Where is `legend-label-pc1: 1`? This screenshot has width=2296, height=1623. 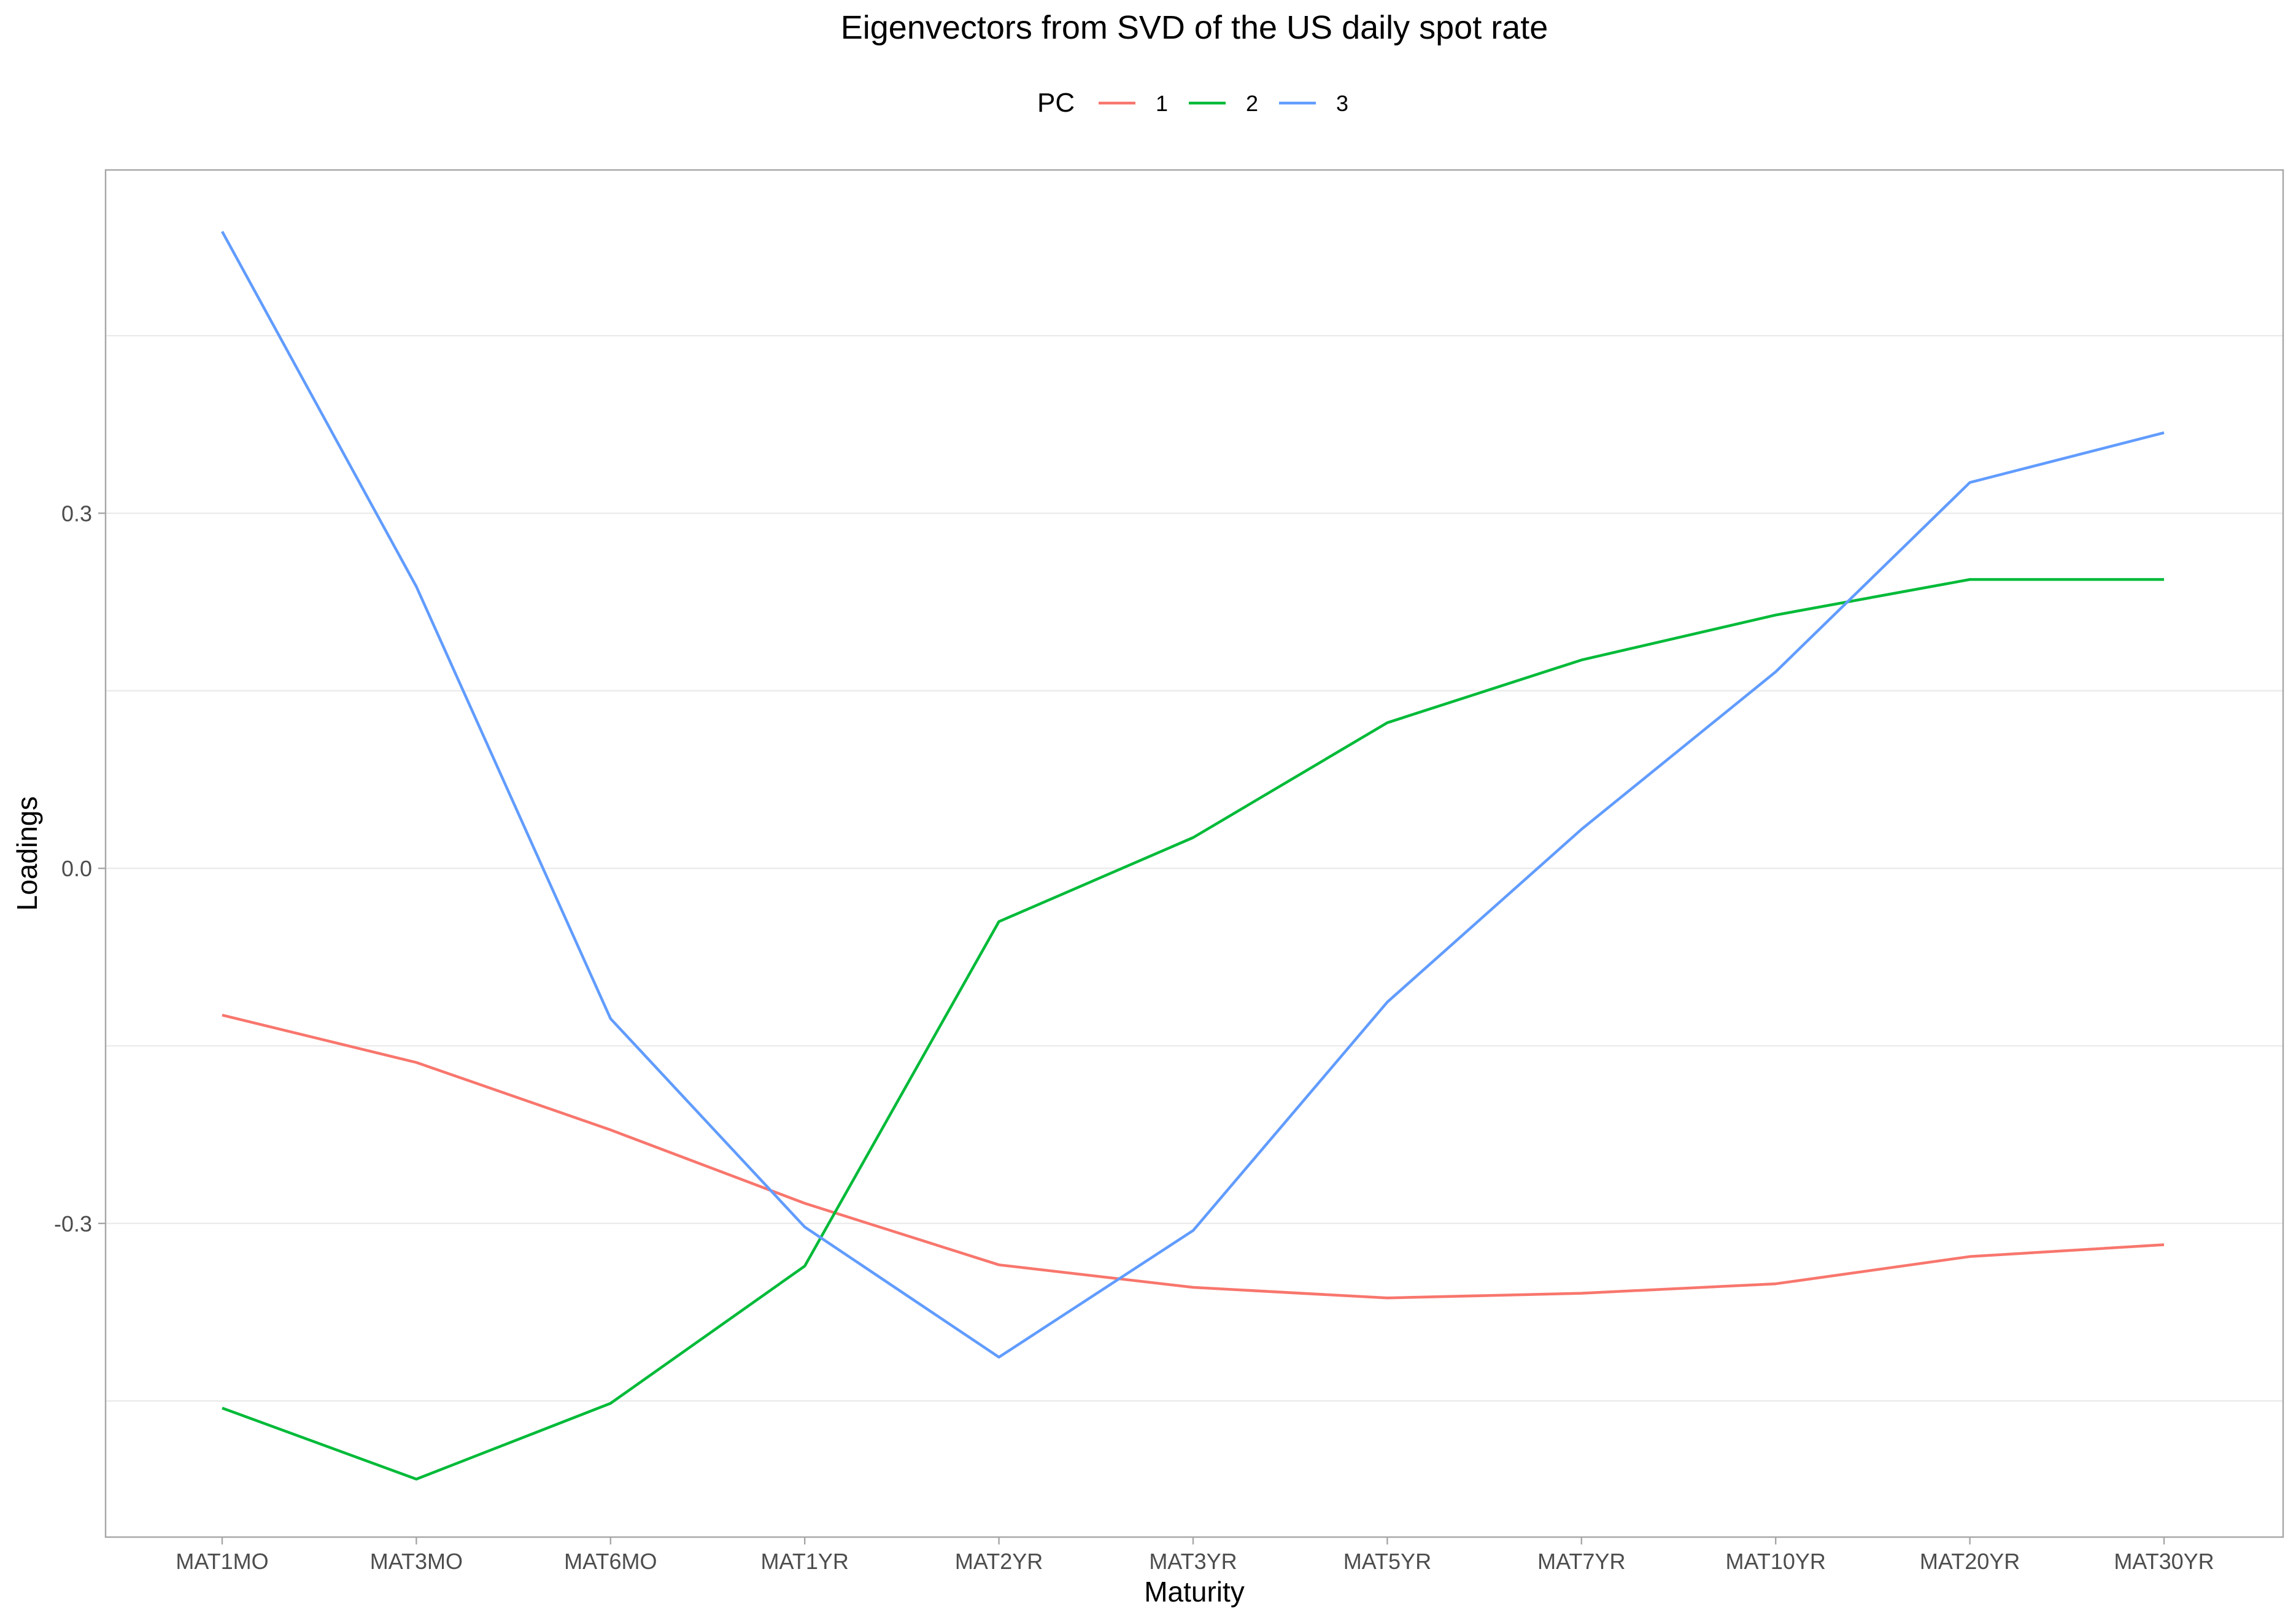
legend-label-pc1: 1 is located at coordinates (1162, 103).